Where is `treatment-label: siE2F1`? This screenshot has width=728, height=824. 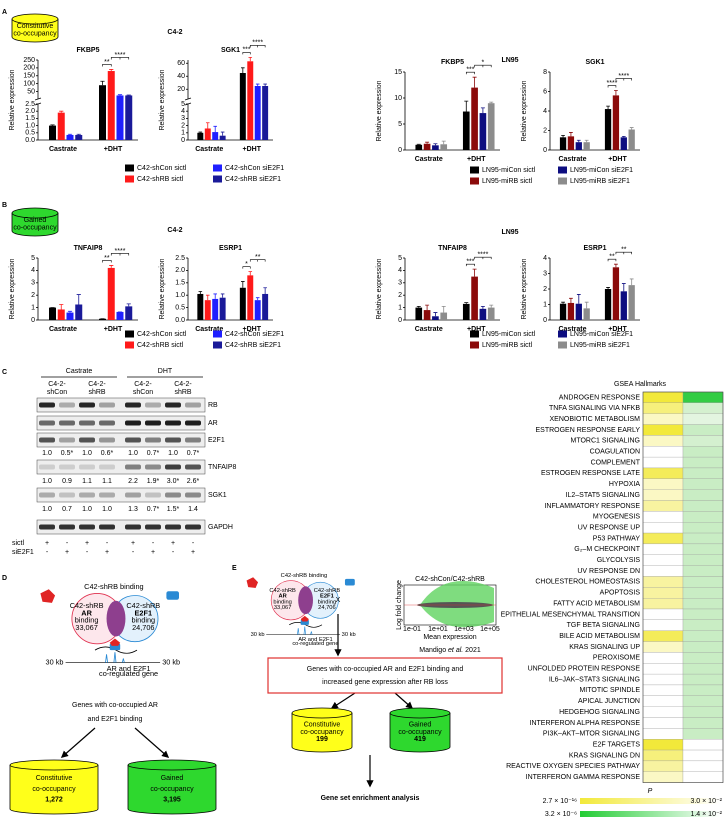 treatment-label: siE2F1 is located at coordinates (23, 552).